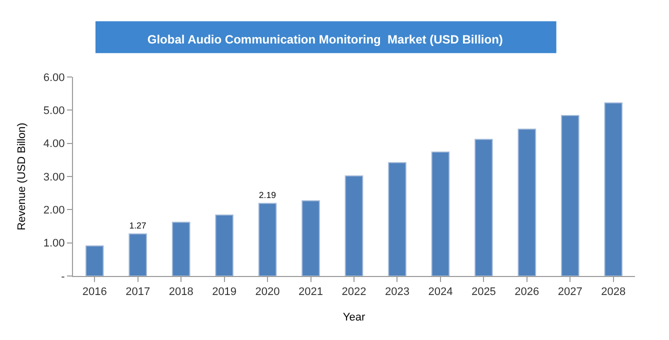  What do you see at coordinates (397, 292) in the screenshot?
I see `x-tick-label: 2023` at bounding box center [397, 292].